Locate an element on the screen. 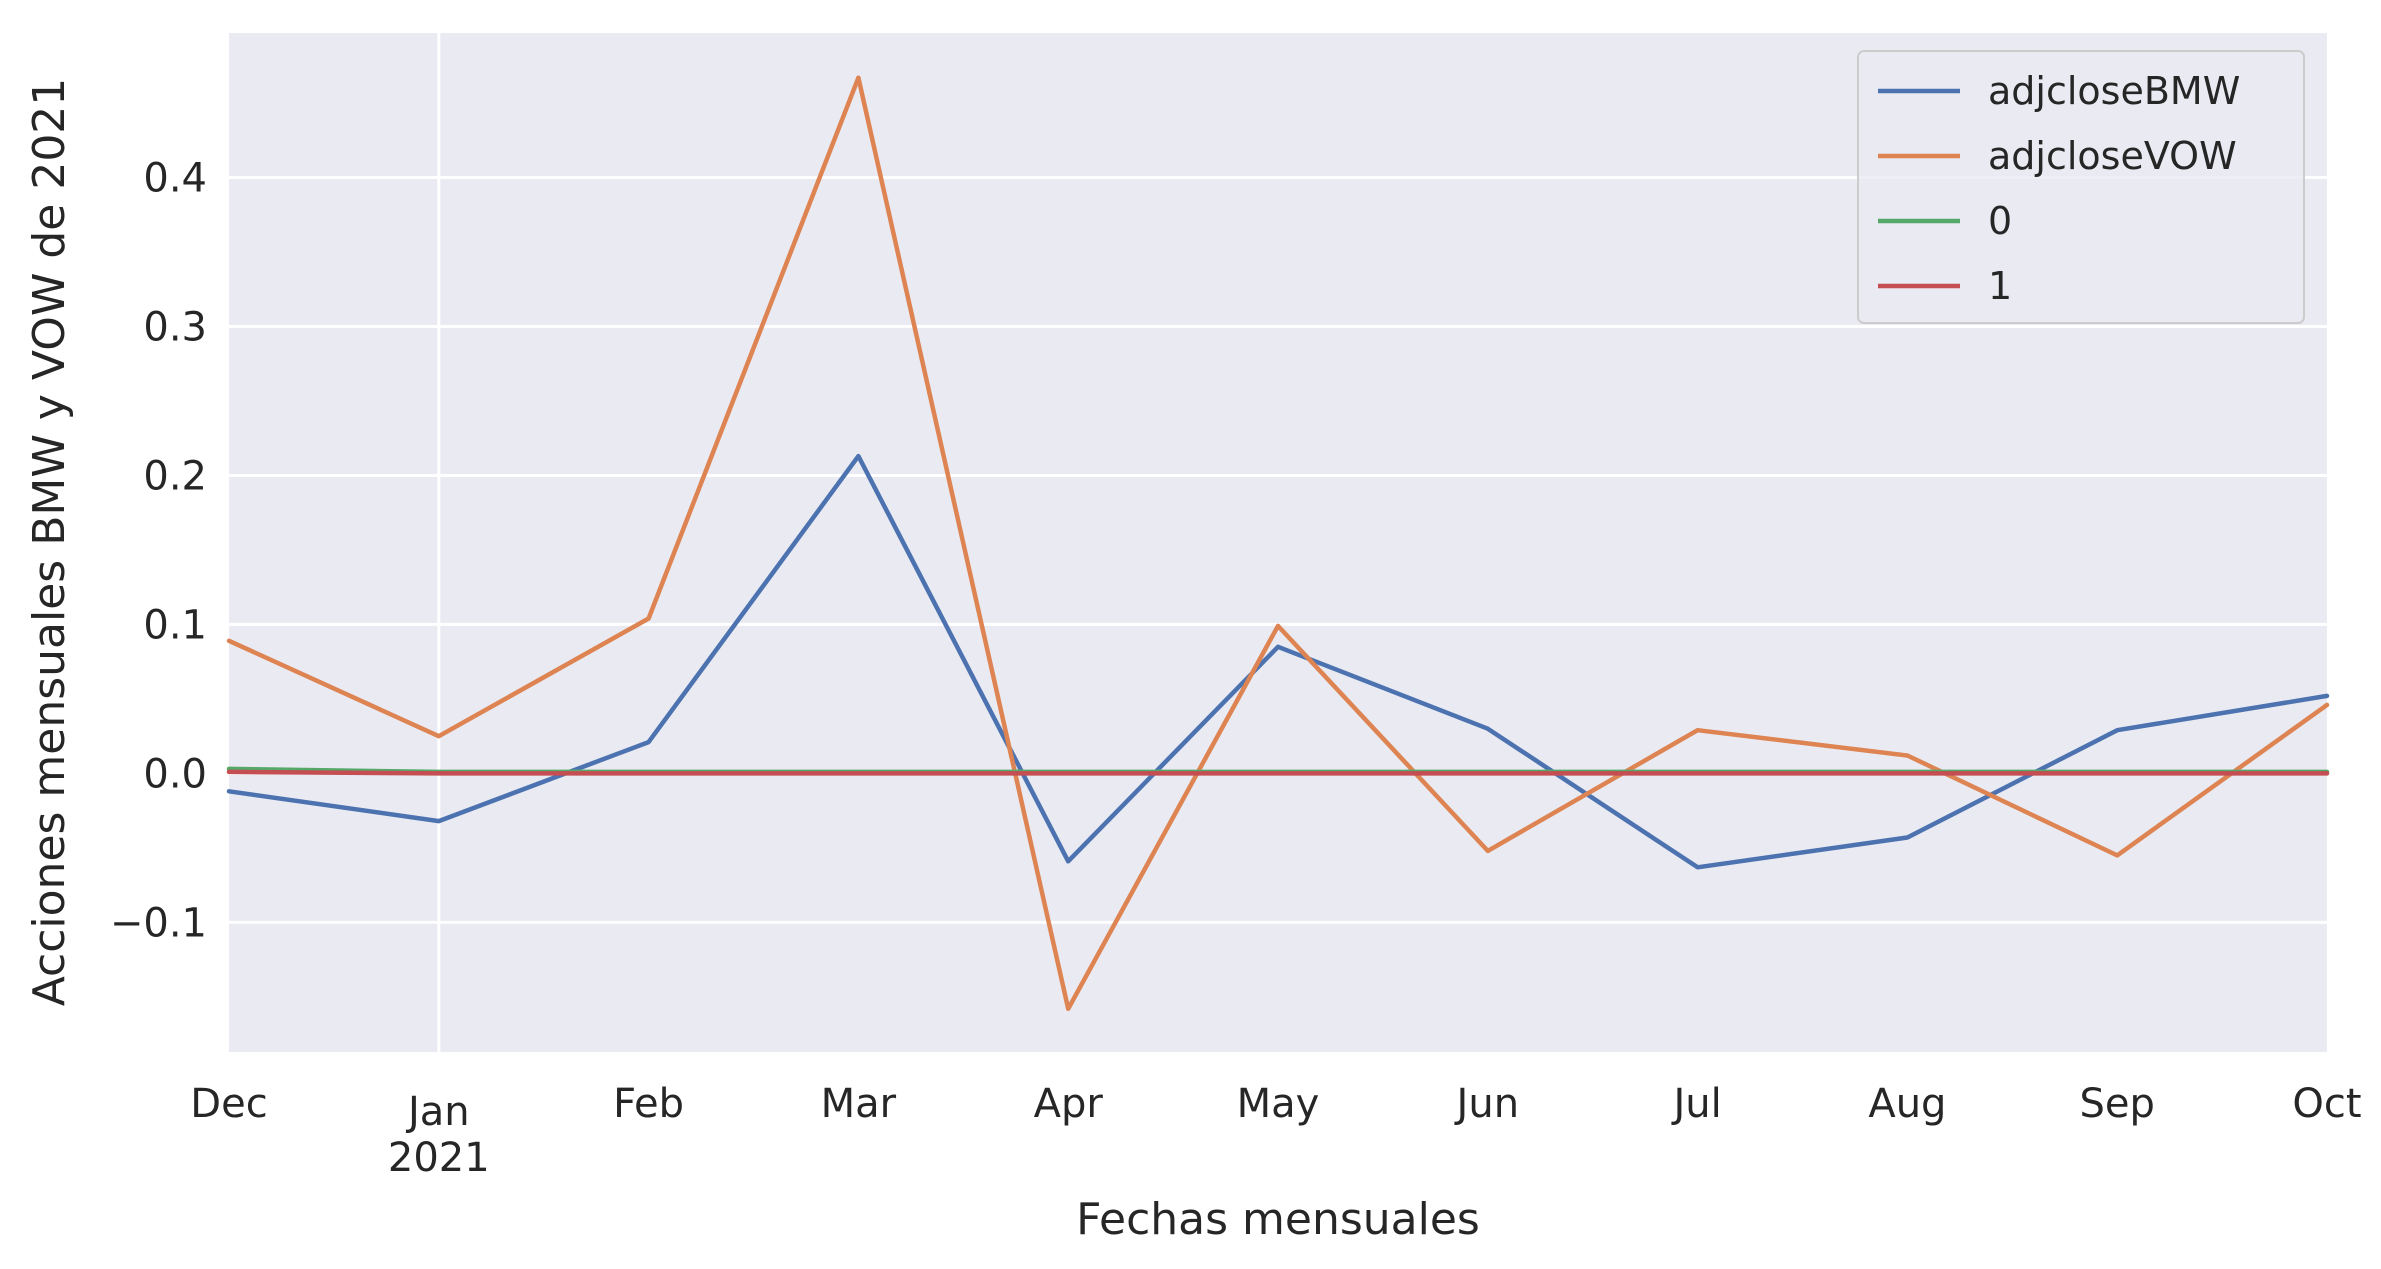  legend-label-1: 1 is located at coordinates (2000, 286).